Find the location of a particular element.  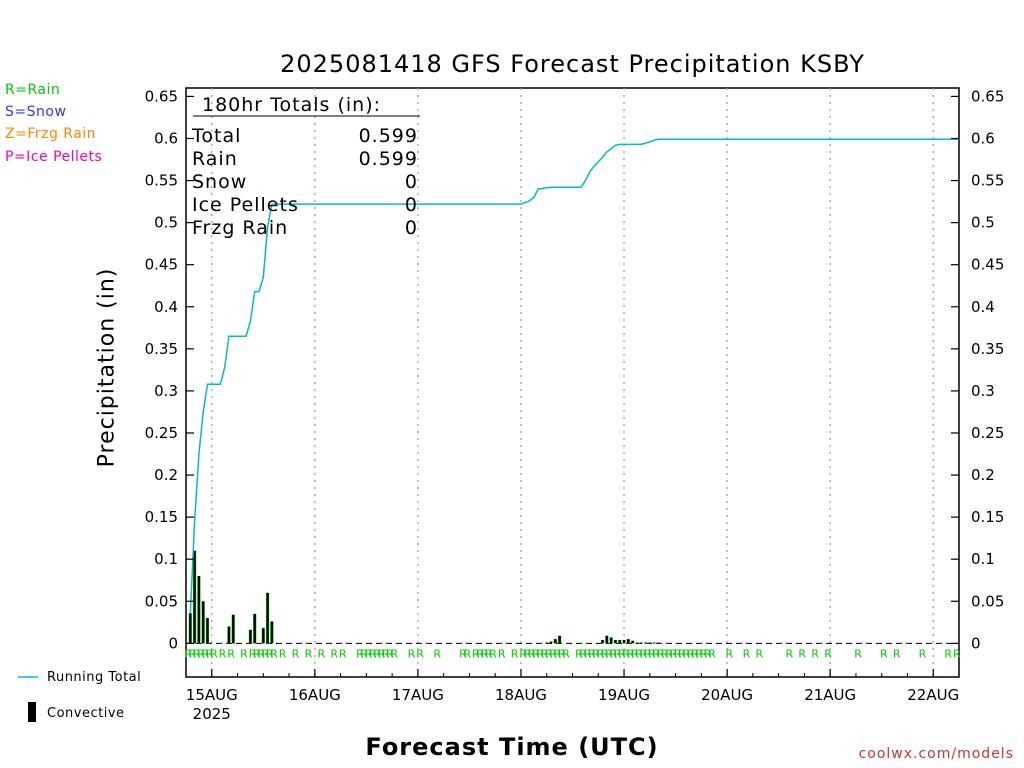

y-tick-label-right: 0 is located at coordinates (976, 643).